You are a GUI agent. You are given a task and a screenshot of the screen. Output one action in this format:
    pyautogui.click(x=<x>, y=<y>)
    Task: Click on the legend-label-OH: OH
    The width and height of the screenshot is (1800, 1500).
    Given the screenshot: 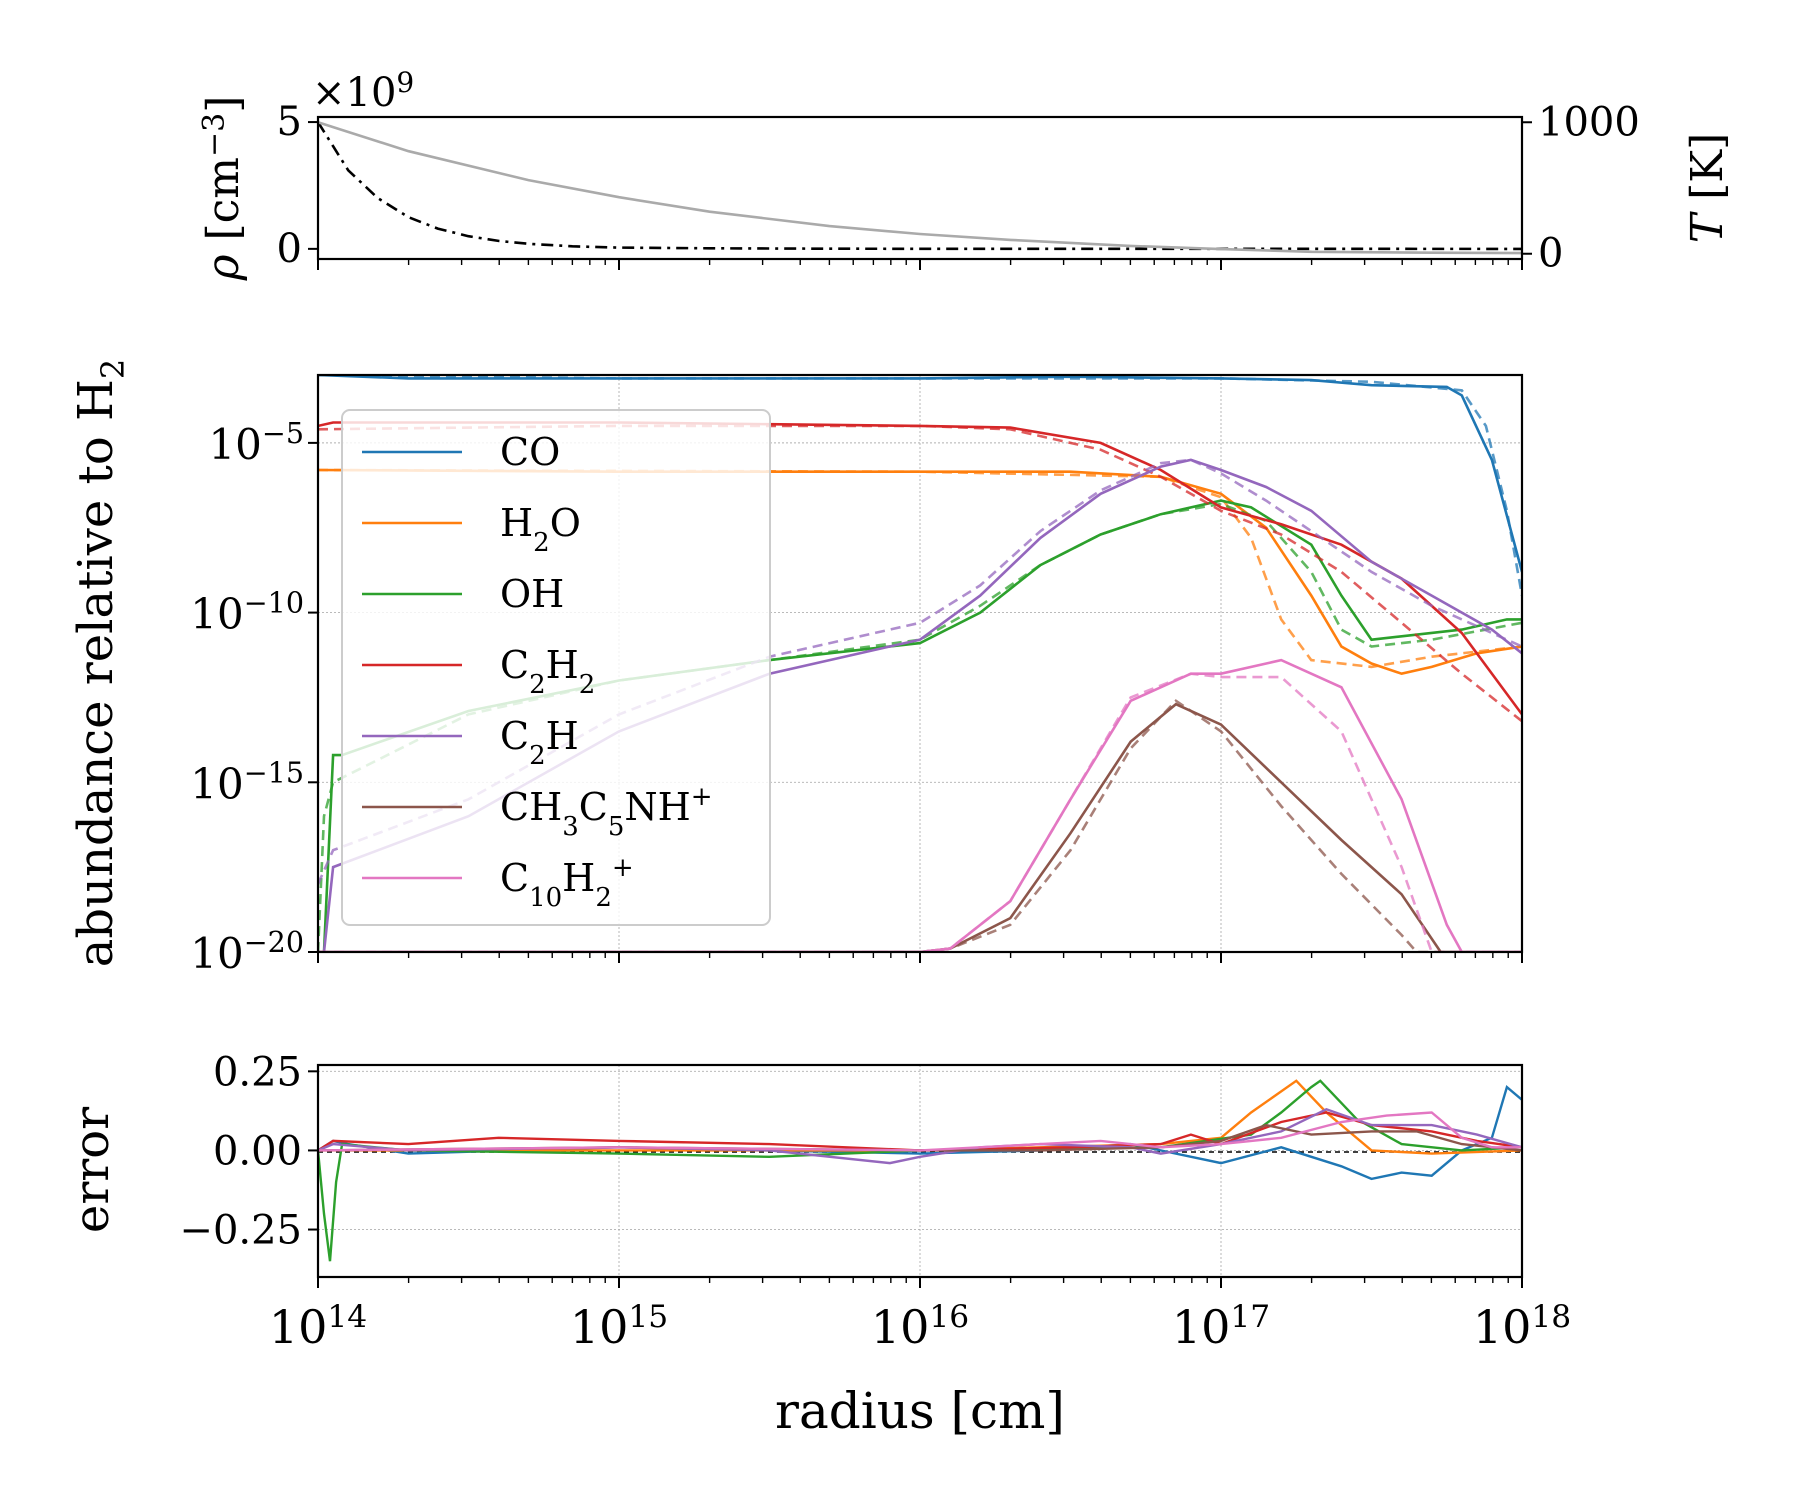 What is the action you would take?
    pyautogui.click(x=532, y=594)
    